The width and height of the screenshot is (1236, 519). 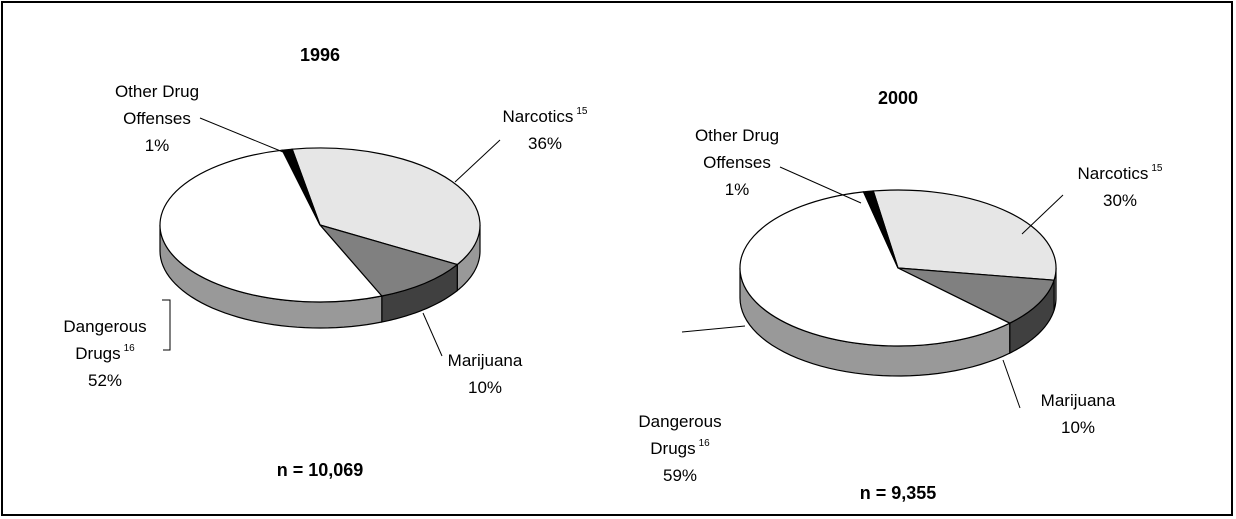 I want to click on annotation-text: n = 9,355, so click(x=898, y=493).